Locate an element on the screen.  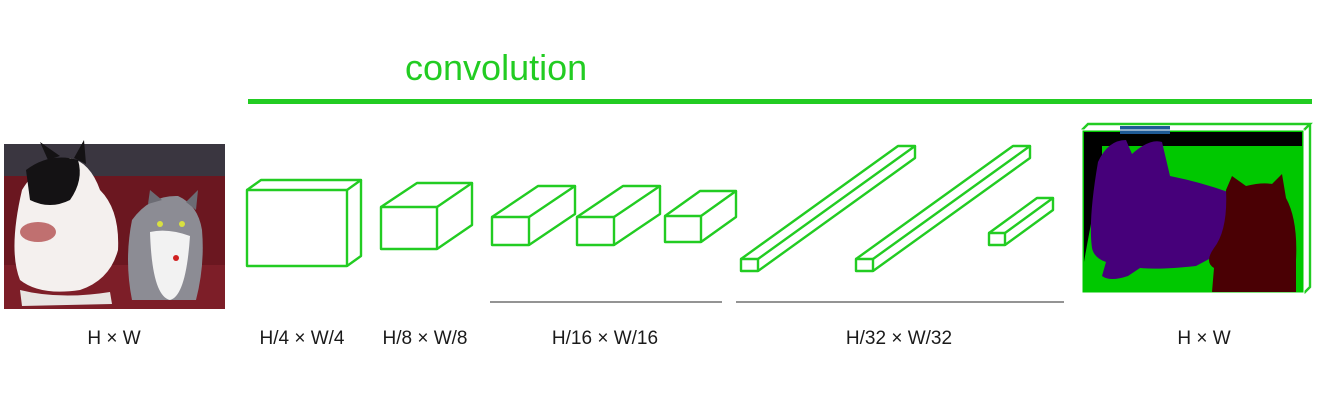
output-segmentation is located at coordinates (1197, 208).